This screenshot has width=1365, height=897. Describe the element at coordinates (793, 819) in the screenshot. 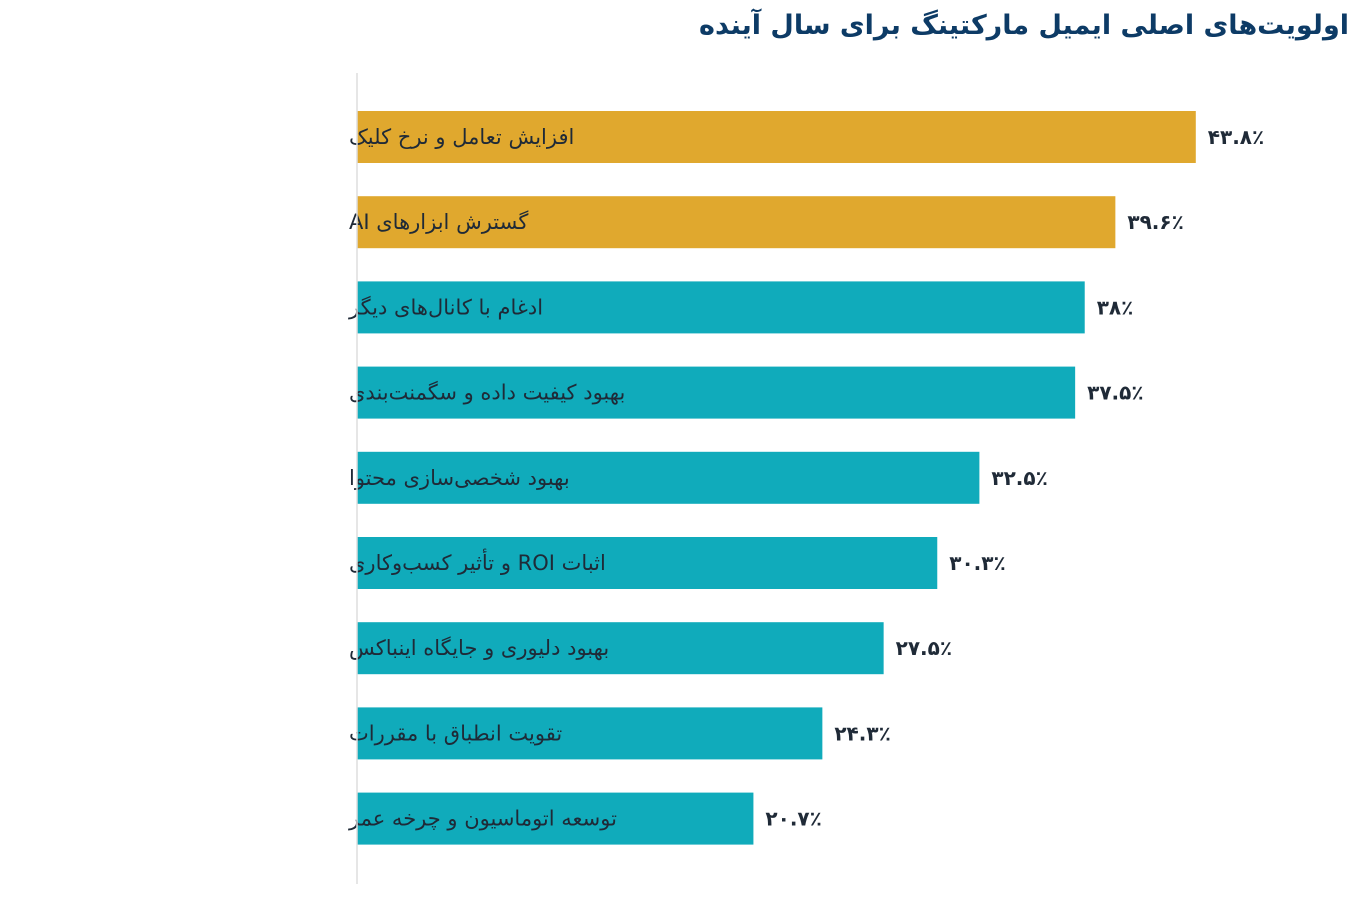

I see `value-label-9: ۲۰.۷٪` at that location.